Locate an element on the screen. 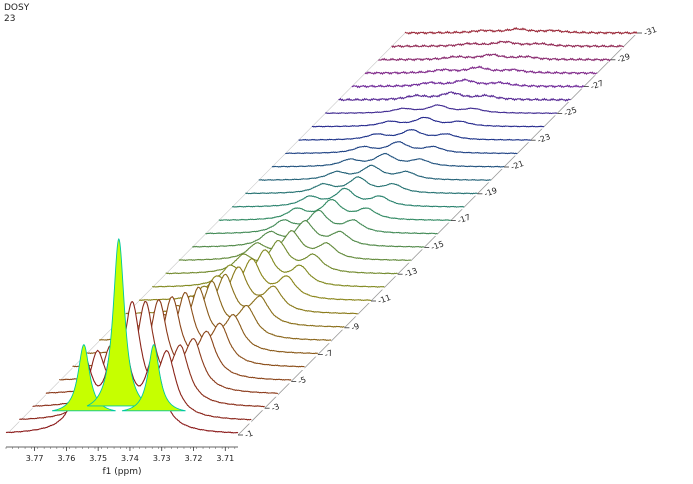 The width and height of the screenshot is (693, 484). x-tick-label: 3.77 is located at coordinates (35, 458).